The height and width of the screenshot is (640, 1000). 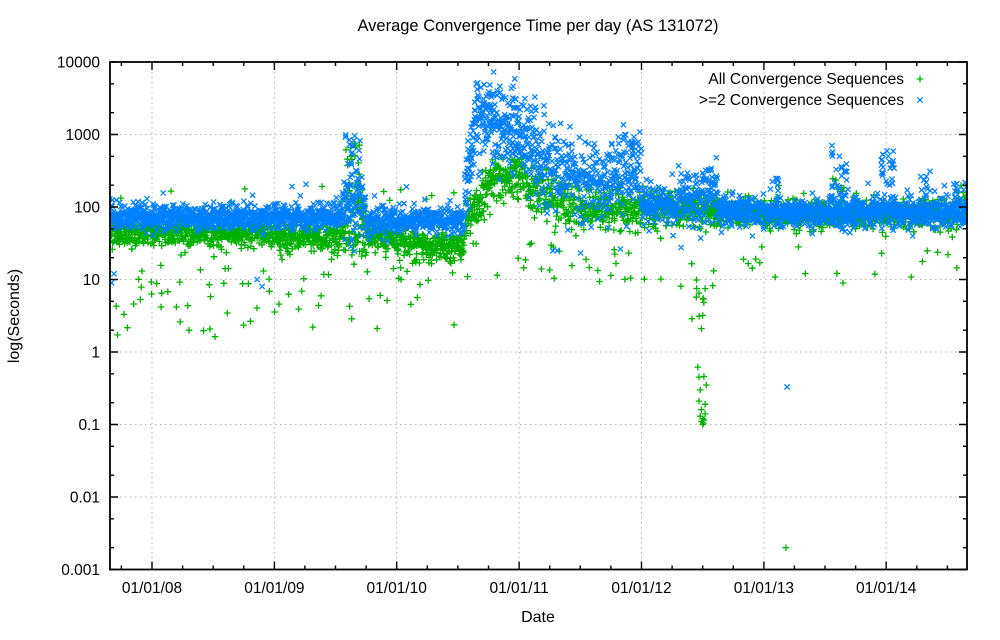 I want to click on y-tick-label: 10, so click(x=92, y=280).